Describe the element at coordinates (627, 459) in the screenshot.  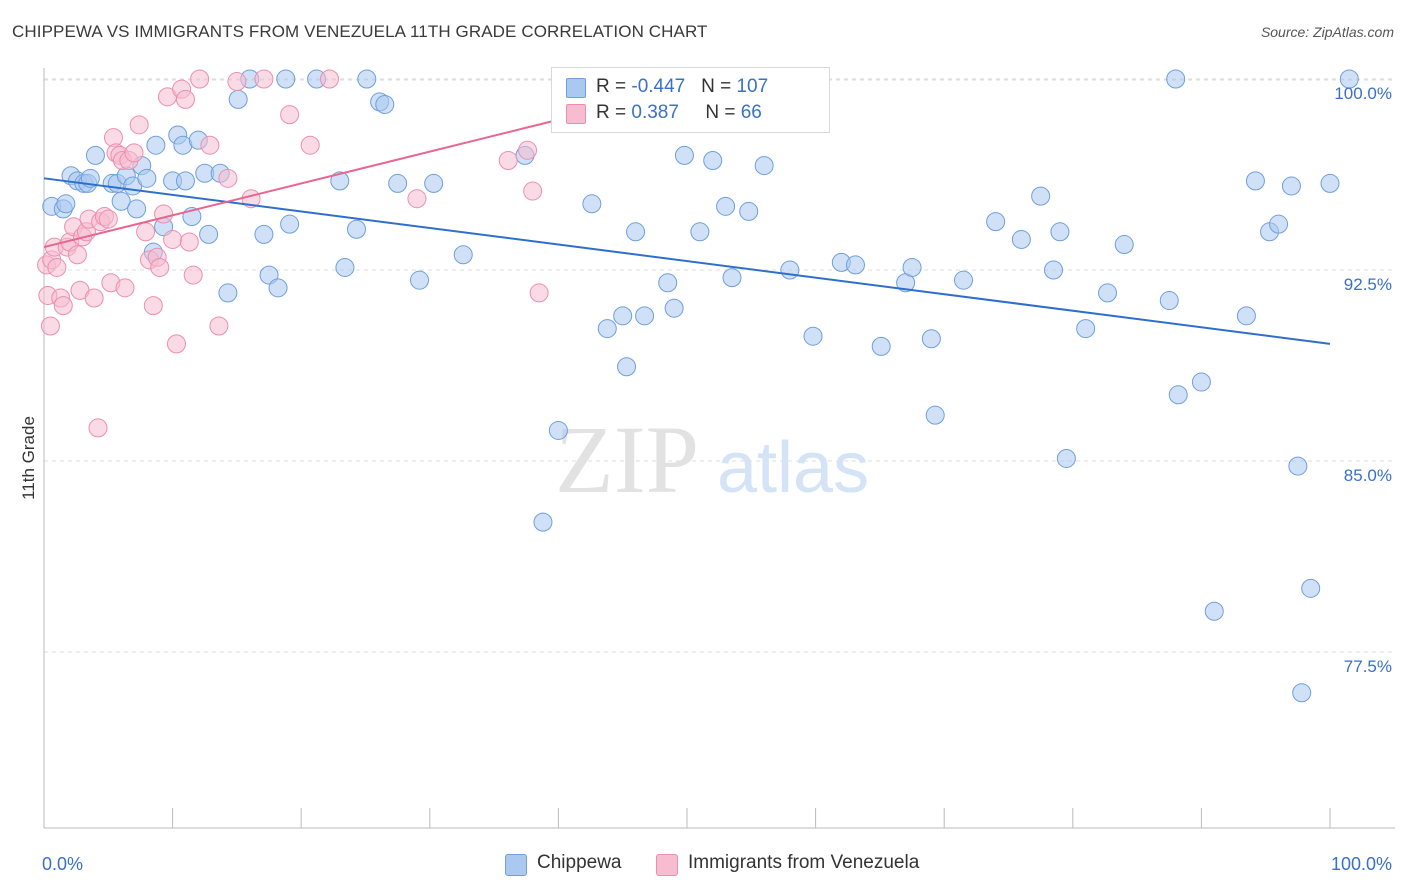
I see `watermark-zip: ZIP` at that location.